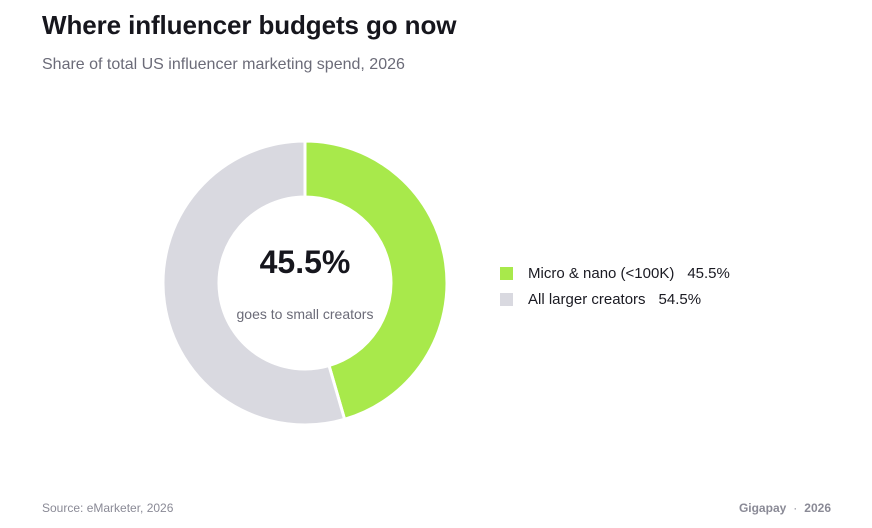 This screenshot has width=872, height=528. I want to click on donut-slice-larger-creators, so click(254, 283).